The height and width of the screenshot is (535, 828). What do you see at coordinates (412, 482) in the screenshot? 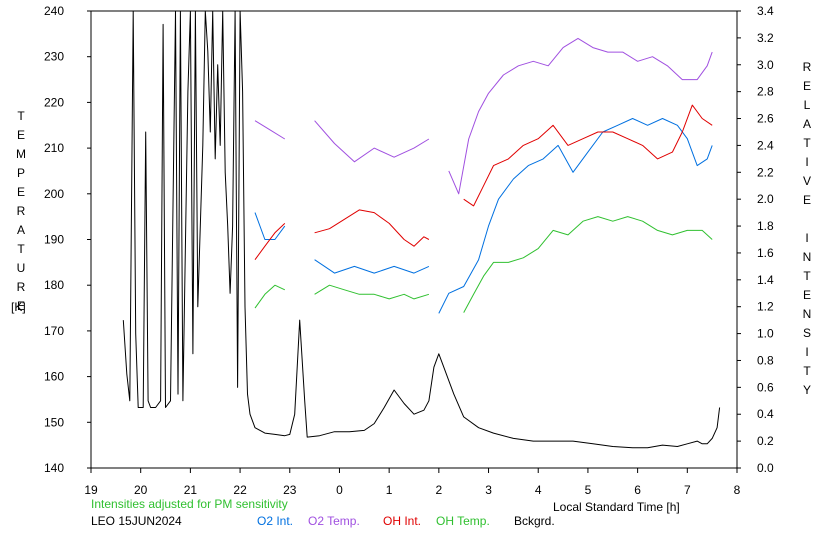
I see `x-axis-ticks: 19 20 21 22 23 0 1 2 3 4 5 6 7 8` at bounding box center [412, 482].